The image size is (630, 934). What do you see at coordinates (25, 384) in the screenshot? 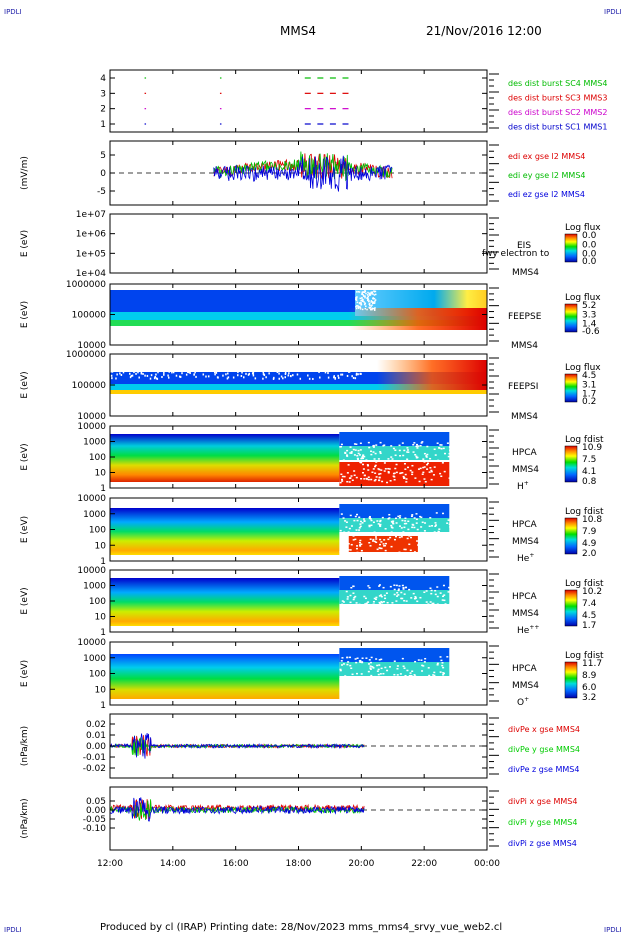
I see `ylabel-feepsi: E (eV)` at bounding box center [25, 384].